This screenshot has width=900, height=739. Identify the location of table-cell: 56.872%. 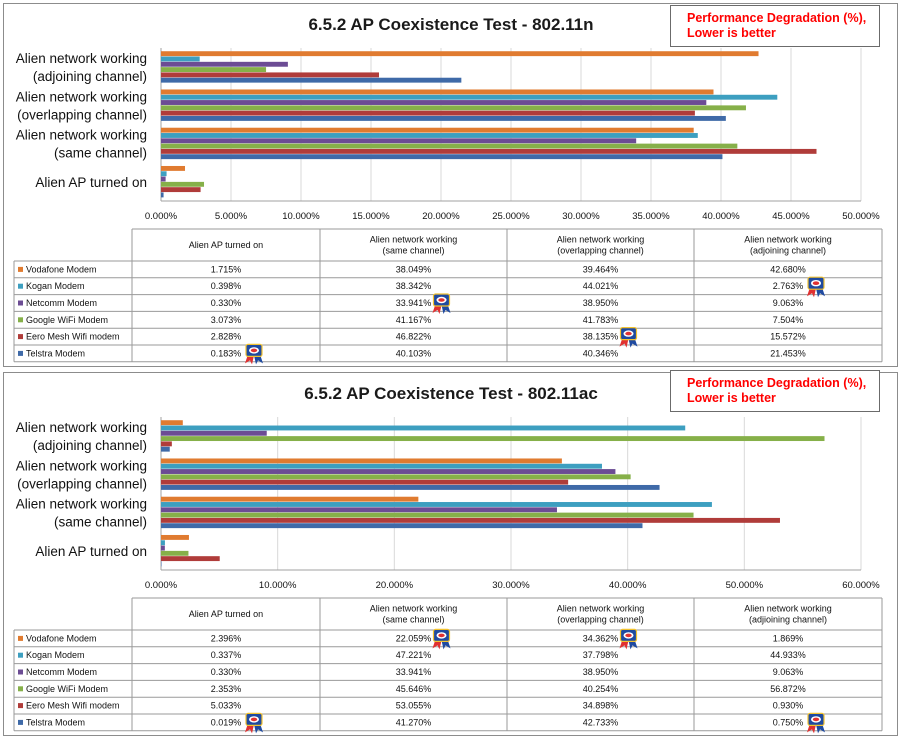
(788, 689).